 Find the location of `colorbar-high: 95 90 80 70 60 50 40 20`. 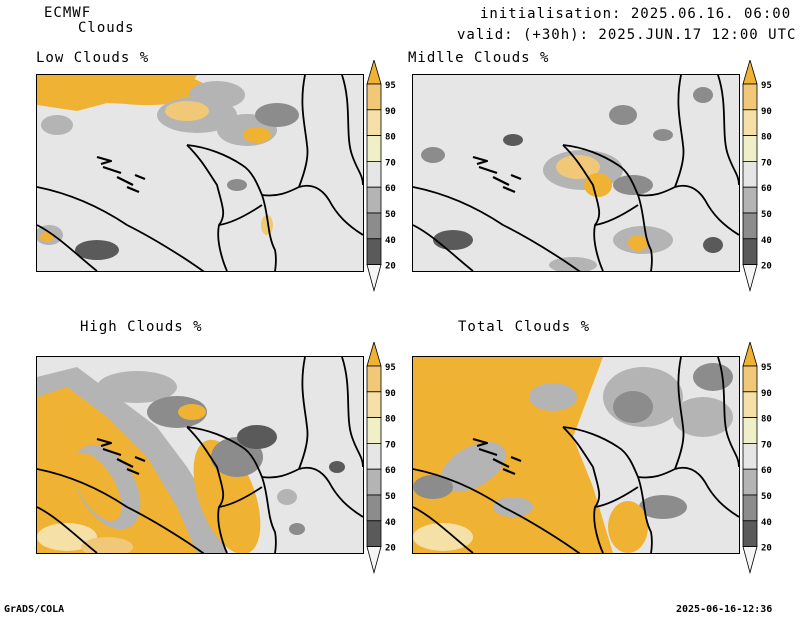

colorbar-high: 95 90 80 70 60 50 40 20 is located at coordinates (386, 458).